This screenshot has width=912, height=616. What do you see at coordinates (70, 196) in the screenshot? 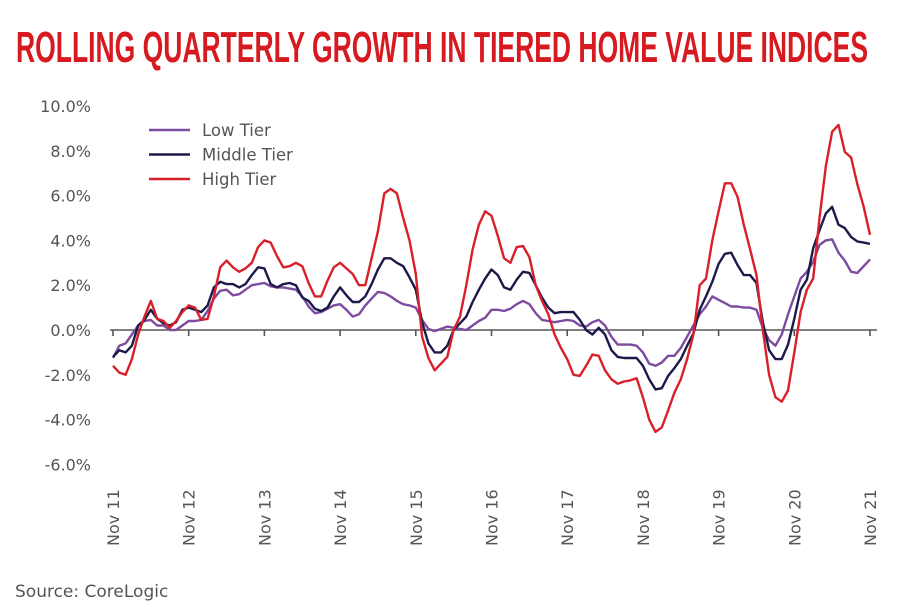
I see `y-tick-label: 6.0%` at bounding box center [70, 196].